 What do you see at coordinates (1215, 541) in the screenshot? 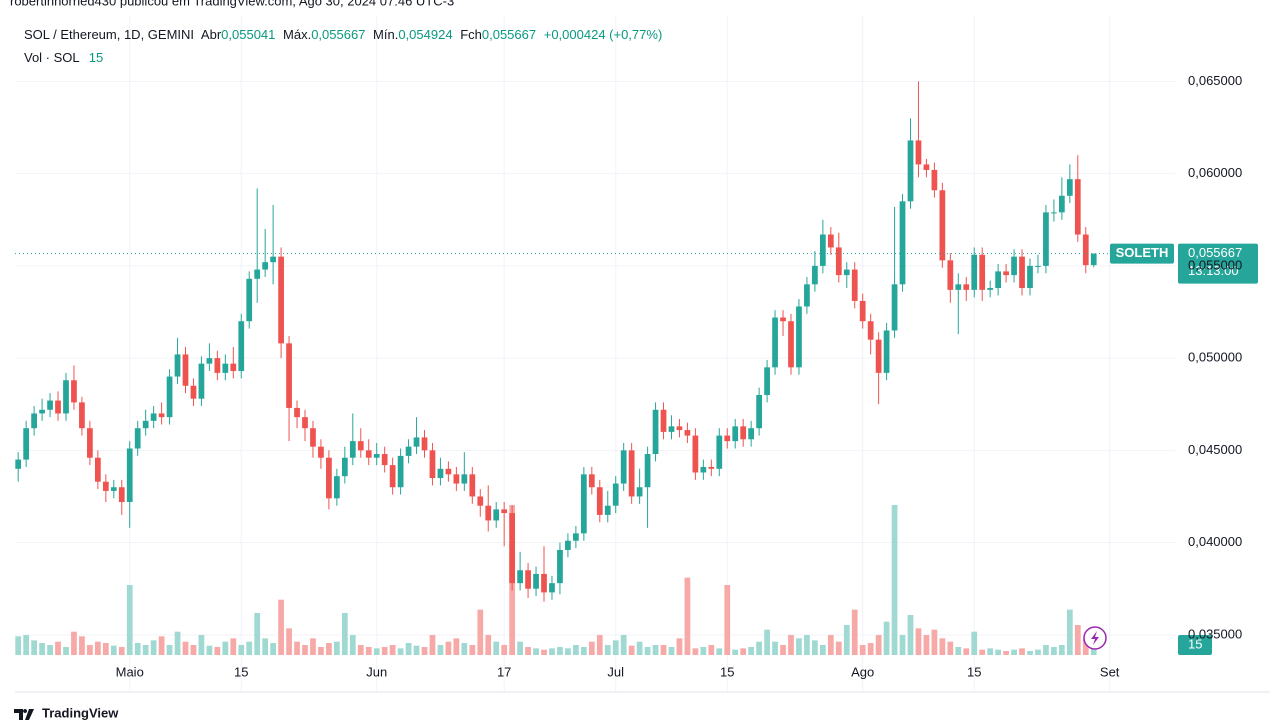
I see `y-tick-label: 0,040000` at bounding box center [1215, 541].